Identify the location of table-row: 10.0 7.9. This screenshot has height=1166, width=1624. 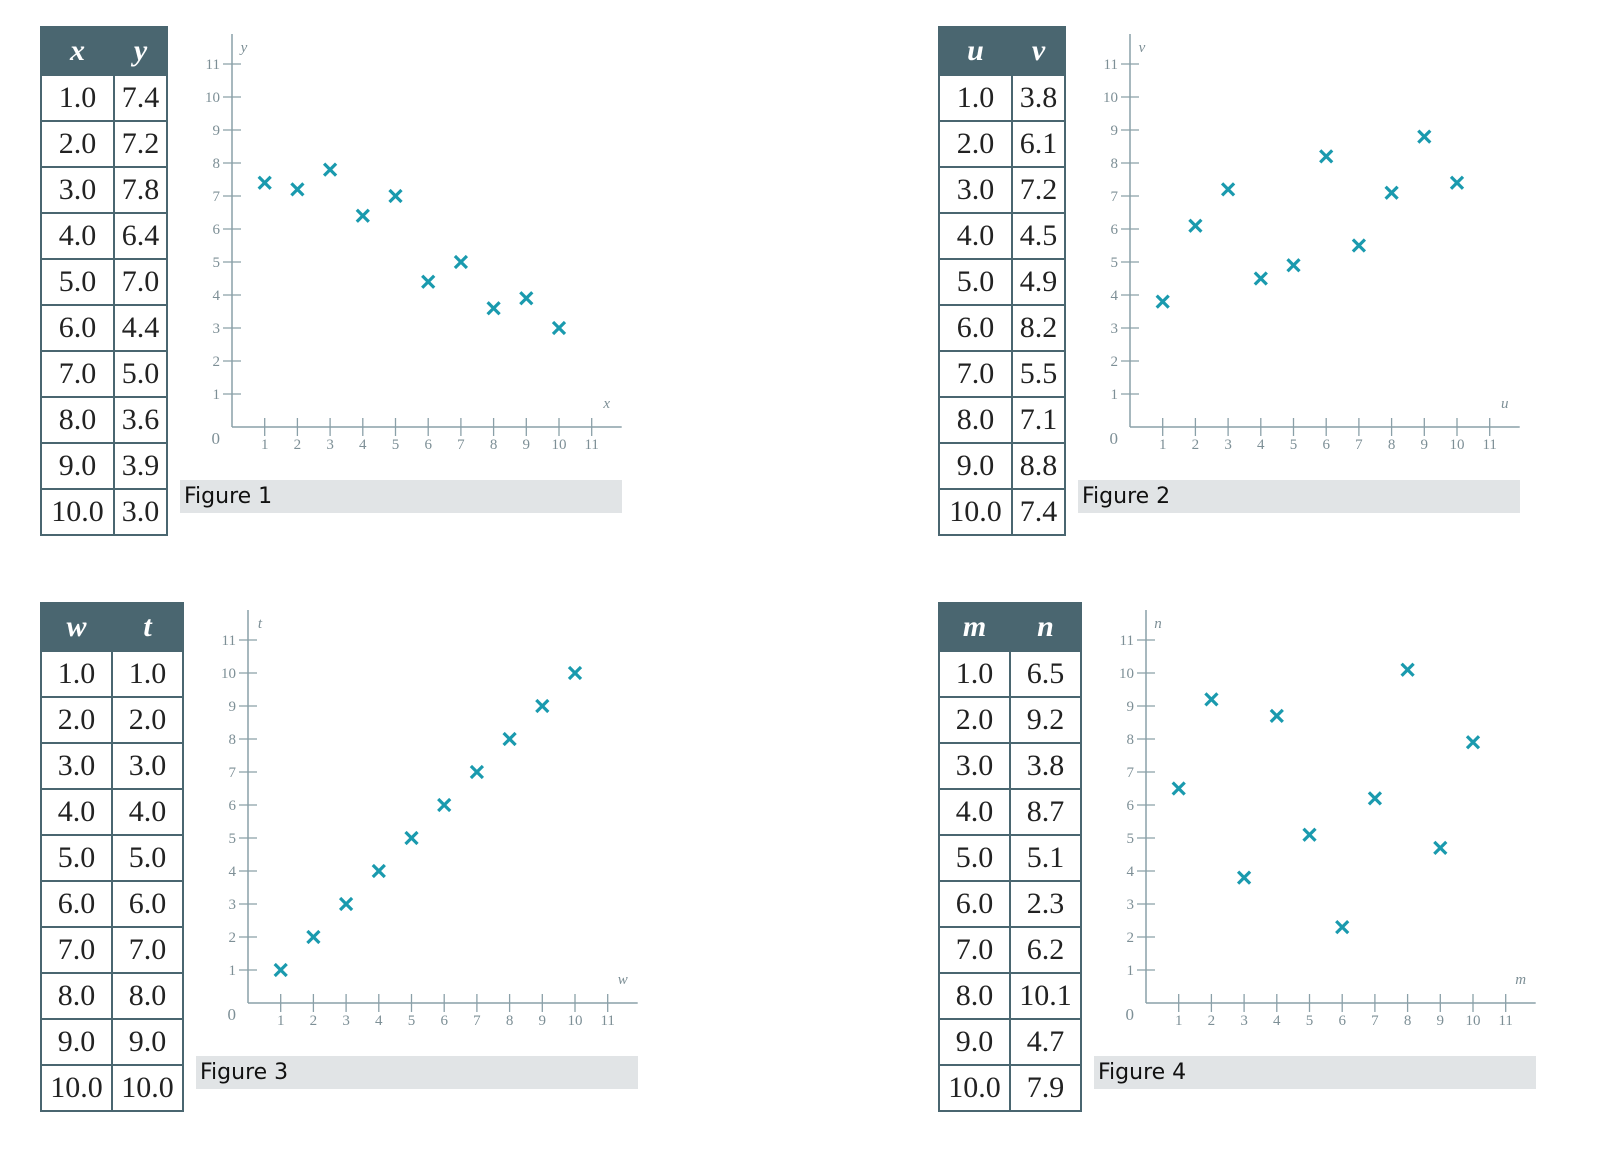
(1010, 1088).